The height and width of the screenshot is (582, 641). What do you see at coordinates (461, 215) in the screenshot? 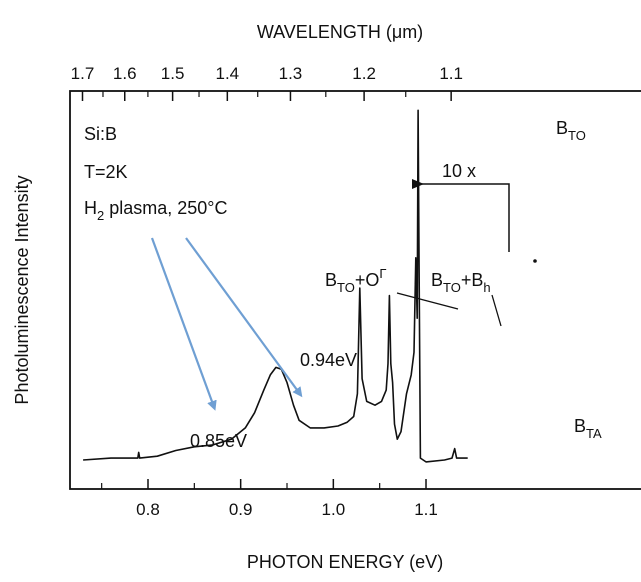
I see `magnification-arrow` at bounding box center [461, 215].